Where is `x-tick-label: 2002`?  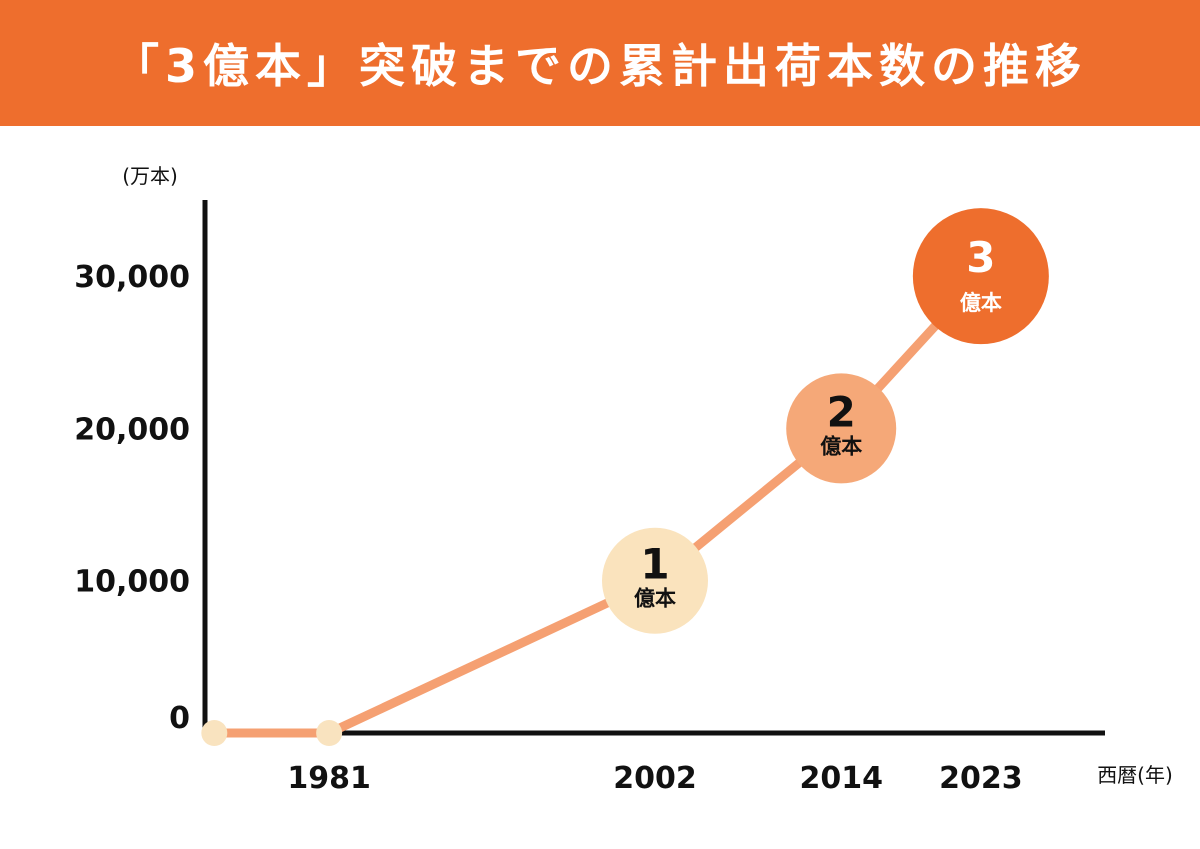 x-tick-label: 2002 is located at coordinates (655, 778).